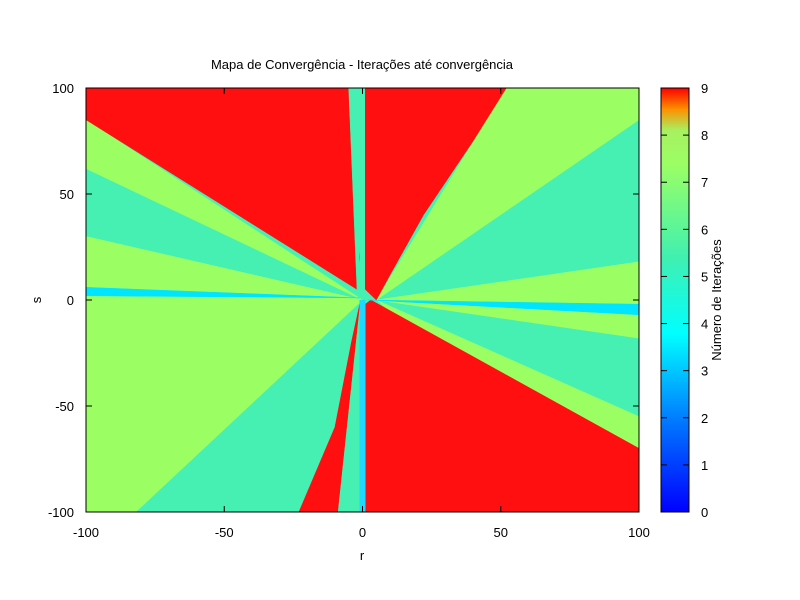  Describe the element at coordinates (704, 182) in the screenshot. I see `colorbar-tick-label: 7` at that location.